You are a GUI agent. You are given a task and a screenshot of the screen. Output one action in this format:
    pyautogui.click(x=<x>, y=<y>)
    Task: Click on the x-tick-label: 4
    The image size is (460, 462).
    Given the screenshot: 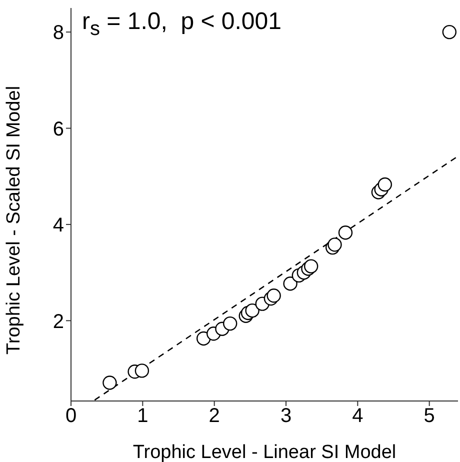 What is the action you would take?
    pyautogui.click(x=358, y=416)
    